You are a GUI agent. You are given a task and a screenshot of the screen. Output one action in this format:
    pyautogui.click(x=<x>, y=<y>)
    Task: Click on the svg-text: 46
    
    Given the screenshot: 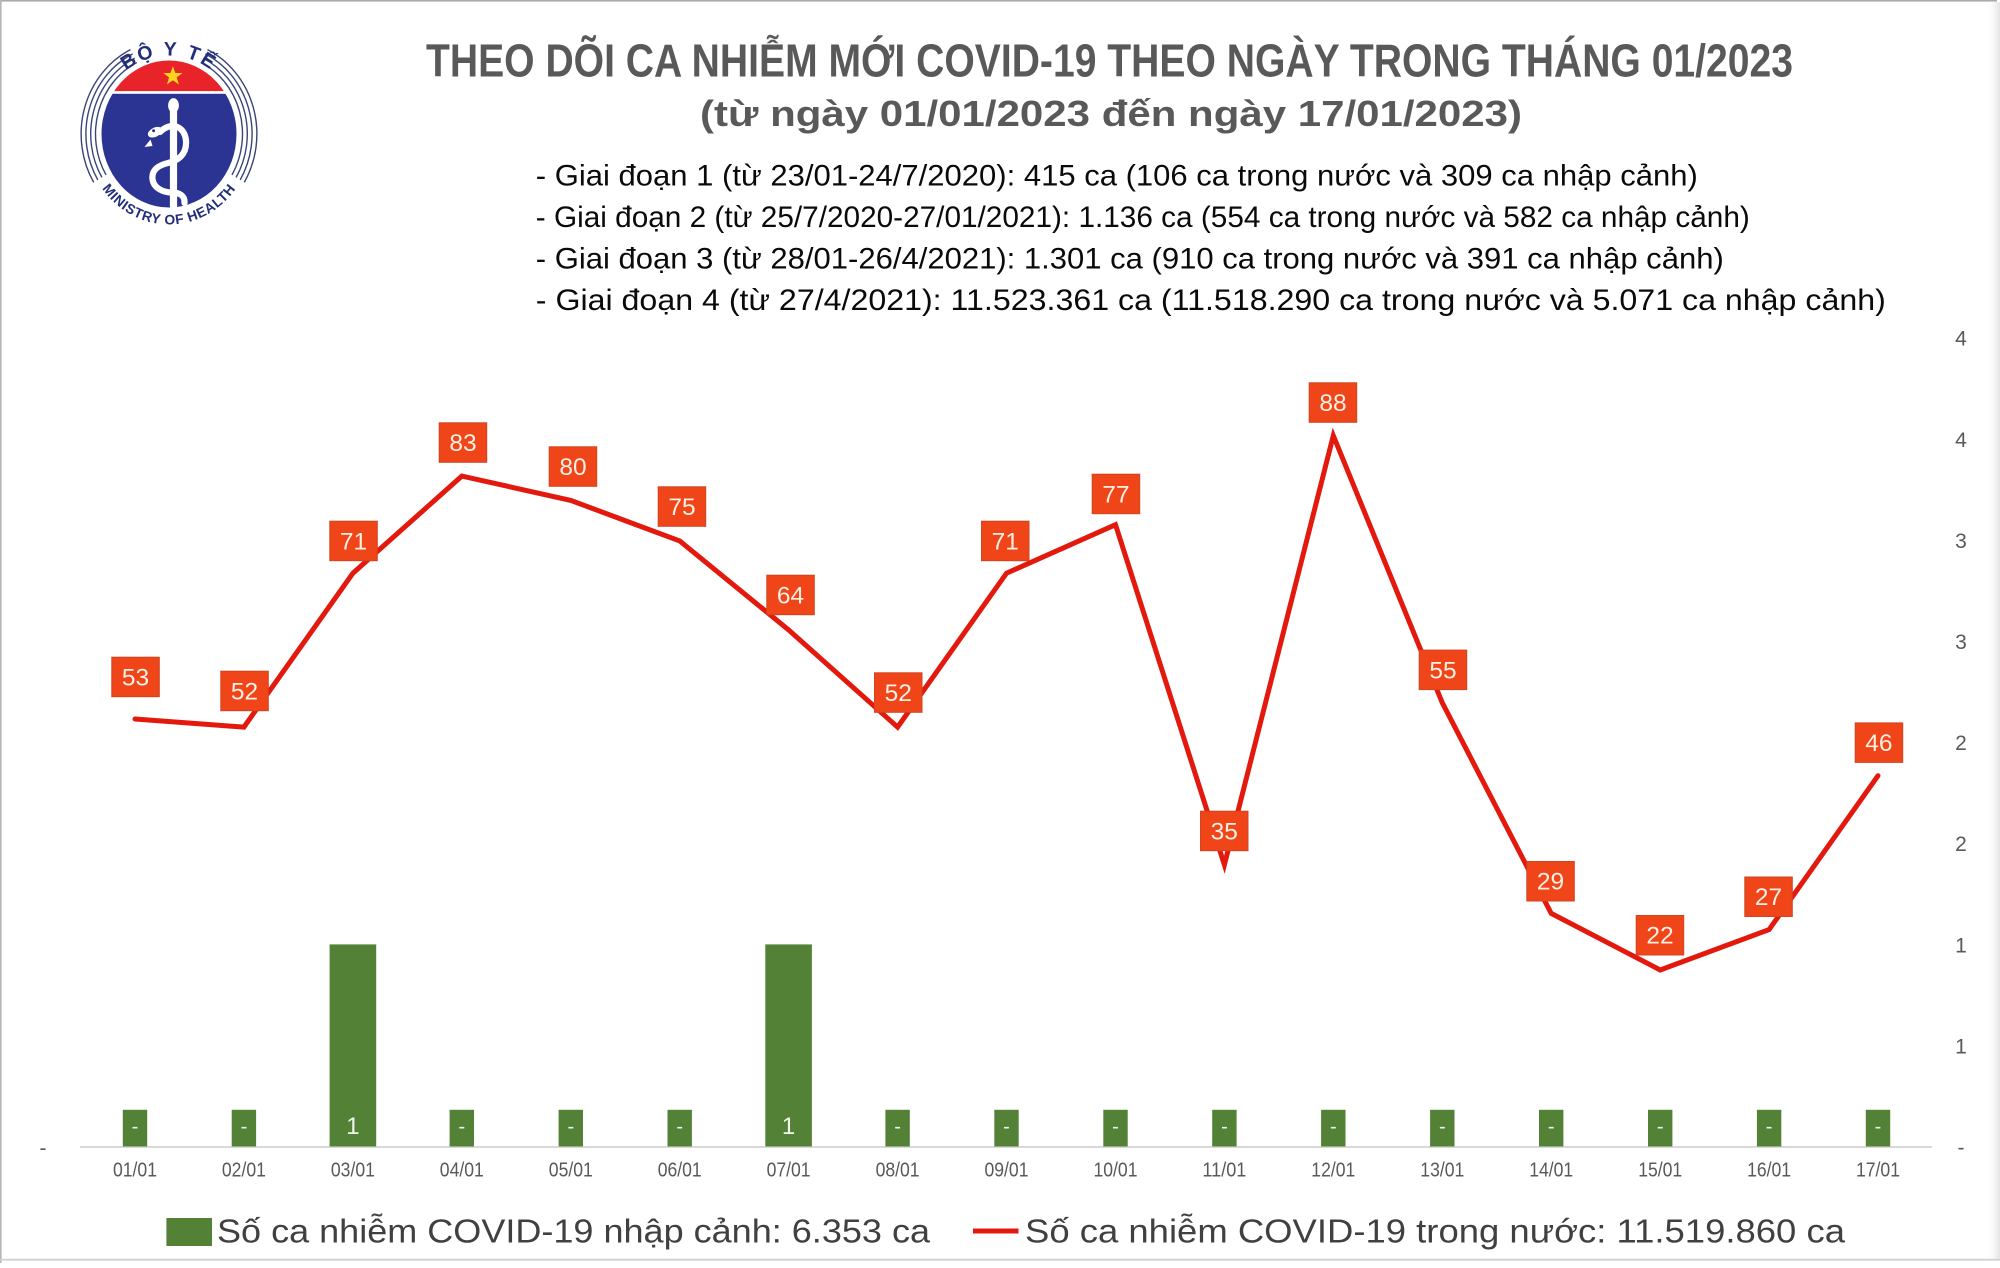 What is the action you would take?
    pyautogui.click(x=1878, y=743)
    